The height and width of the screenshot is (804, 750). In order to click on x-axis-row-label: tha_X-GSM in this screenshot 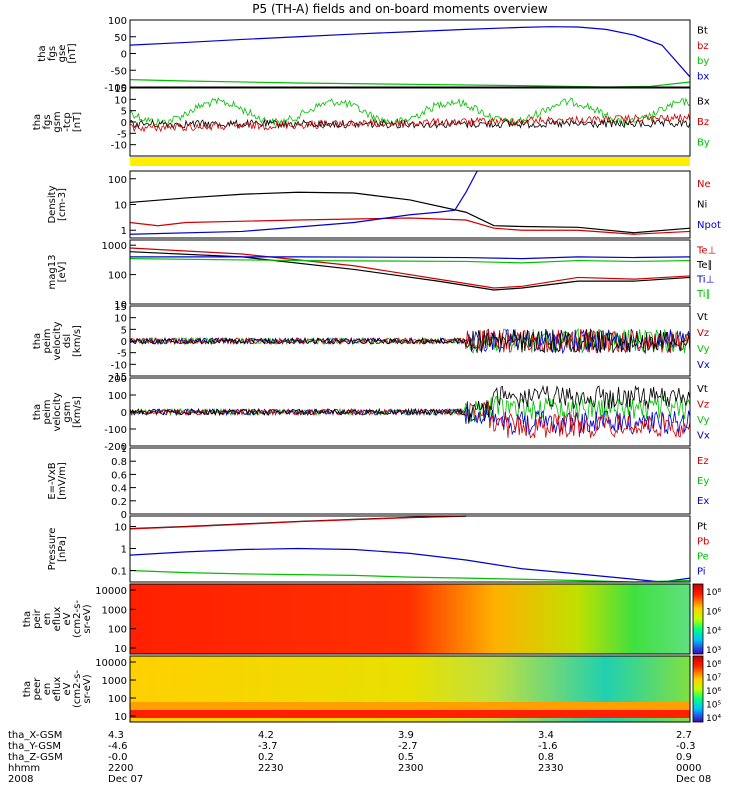, I will do `click(35, 735)`.